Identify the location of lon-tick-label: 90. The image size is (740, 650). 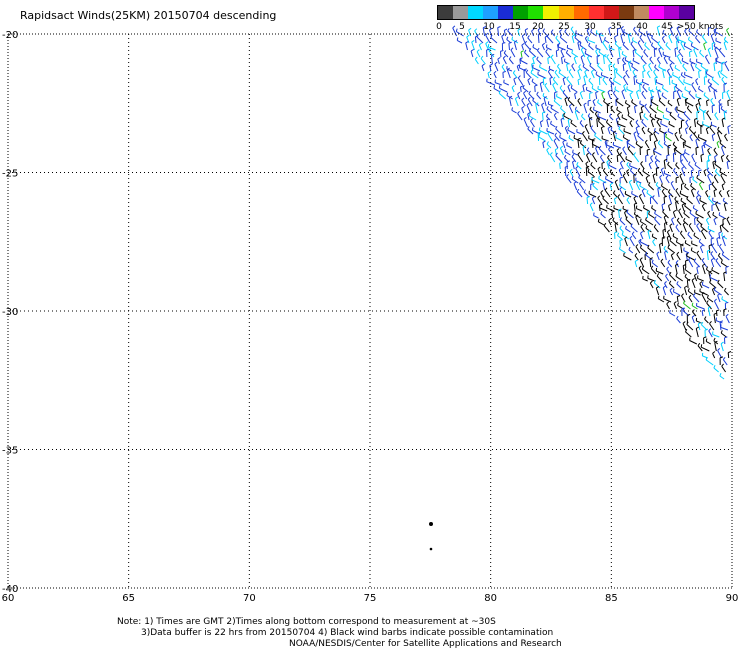
(732, 598).